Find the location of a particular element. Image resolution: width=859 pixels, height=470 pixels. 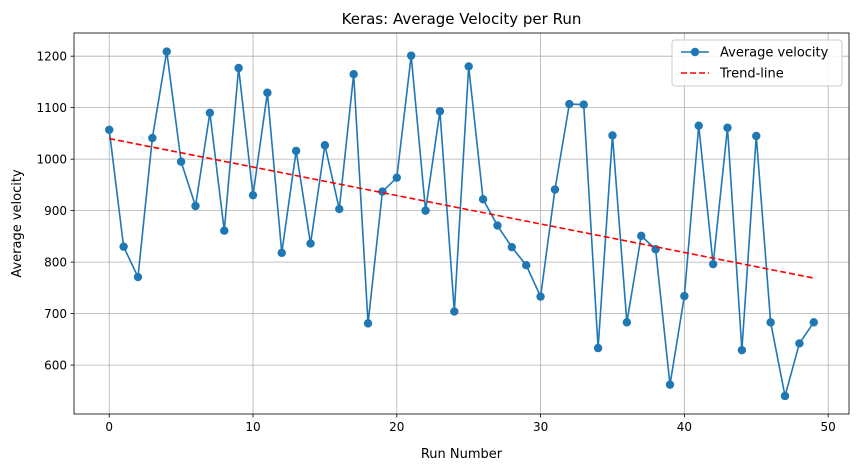

y-tick-label: 700 is located at coordinates (55, 314).